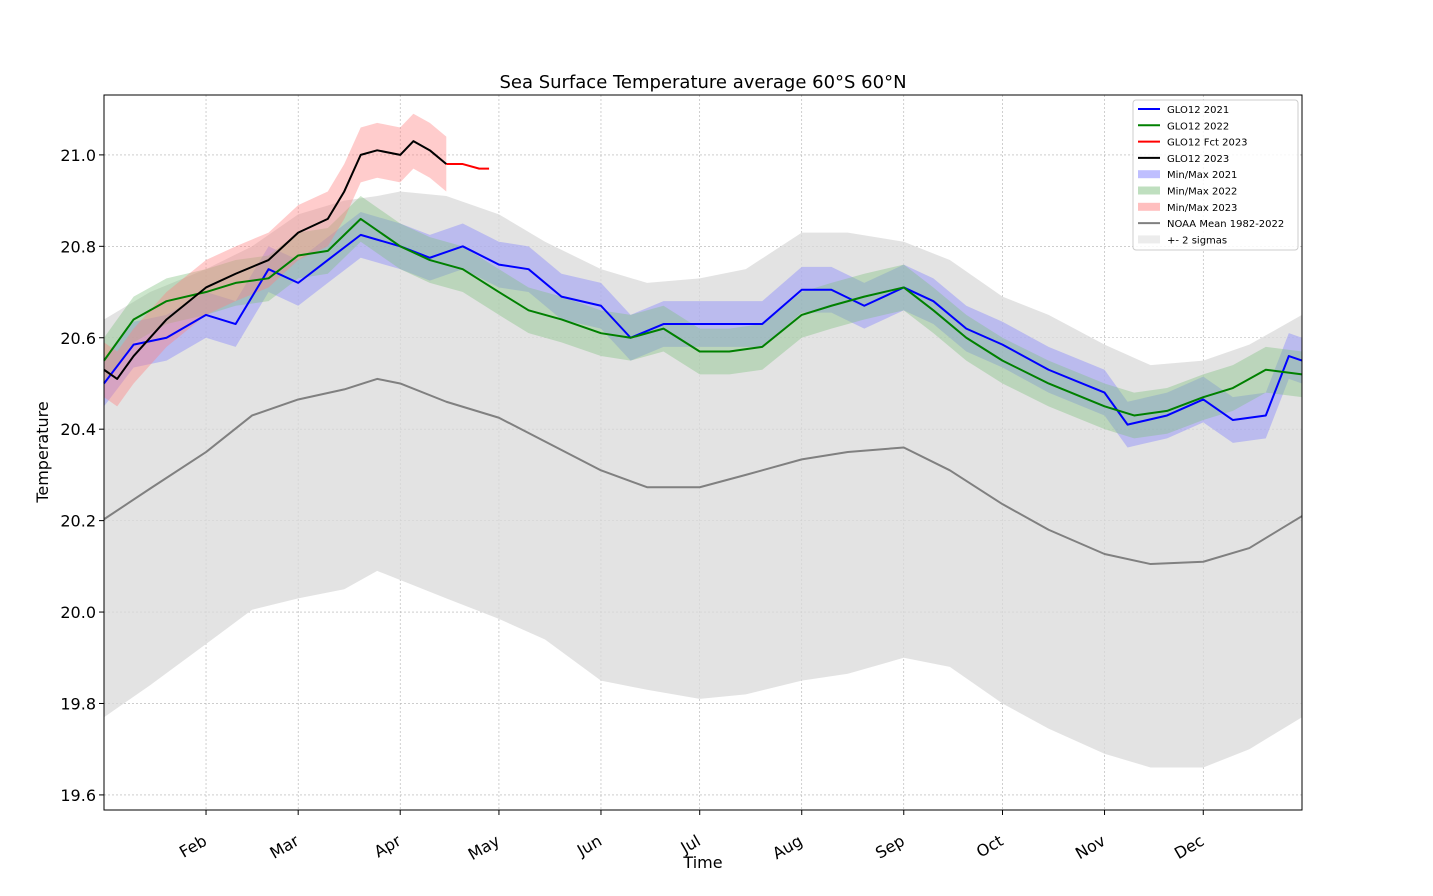 This screenshot has width=1433, height=896. Describe the element at coordinates (468, 166) in the screenshot. I see `series-line-glo12-fct-2023` at that location.